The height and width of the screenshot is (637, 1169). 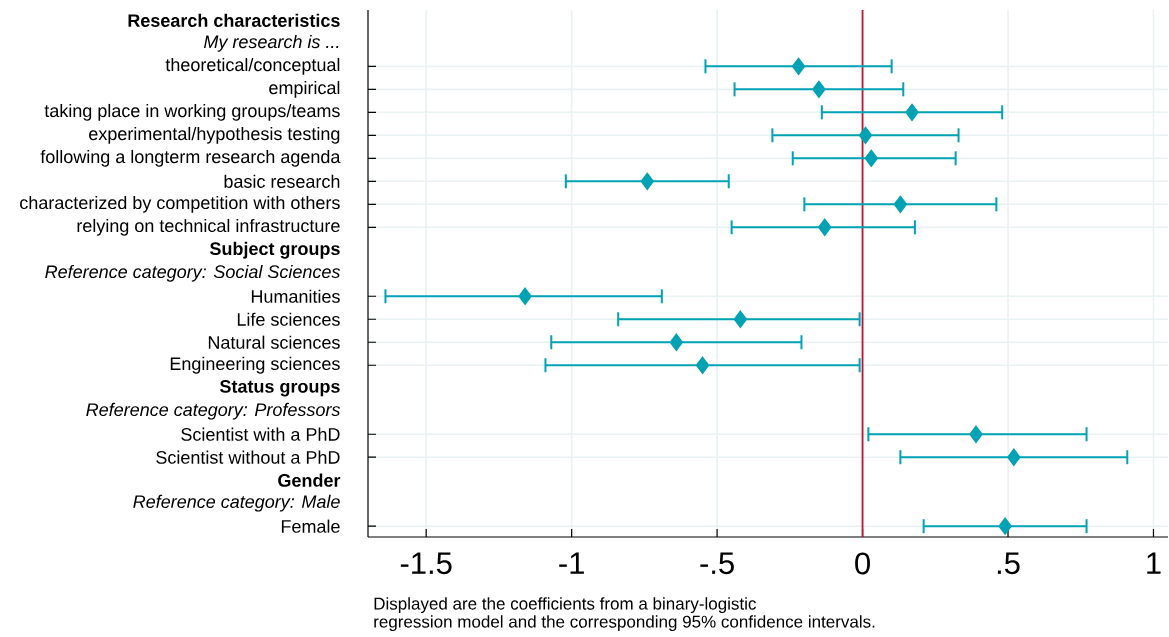 I want to click on y-tick-label: Female, so click(x=310, y=526).